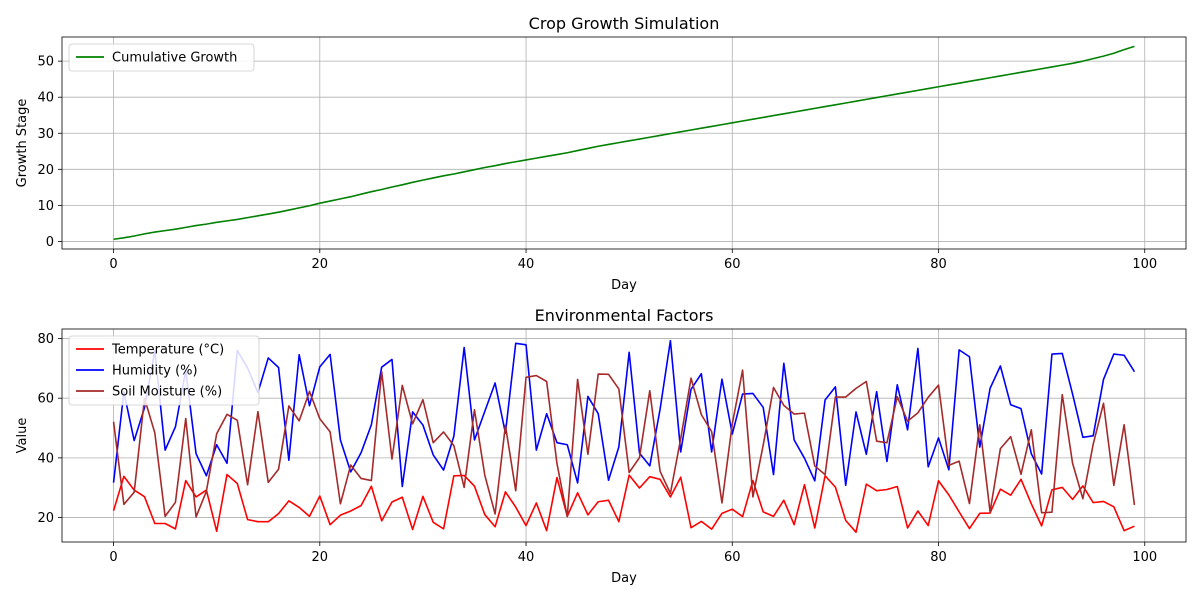 This screenshot has width=1200, height=600. Describe the element at coordinates (167, 350) in the screenshot. I see `environment-legend-label: Temperature (°C)` at that location.